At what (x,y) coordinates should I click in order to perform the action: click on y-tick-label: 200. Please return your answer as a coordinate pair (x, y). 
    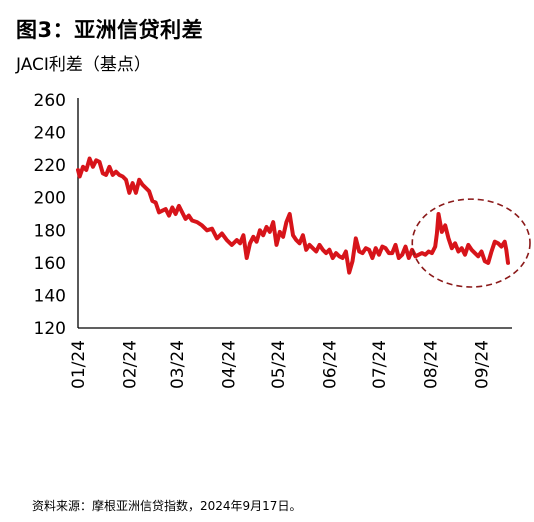
    Looking at the image, I should click on (50, 199).